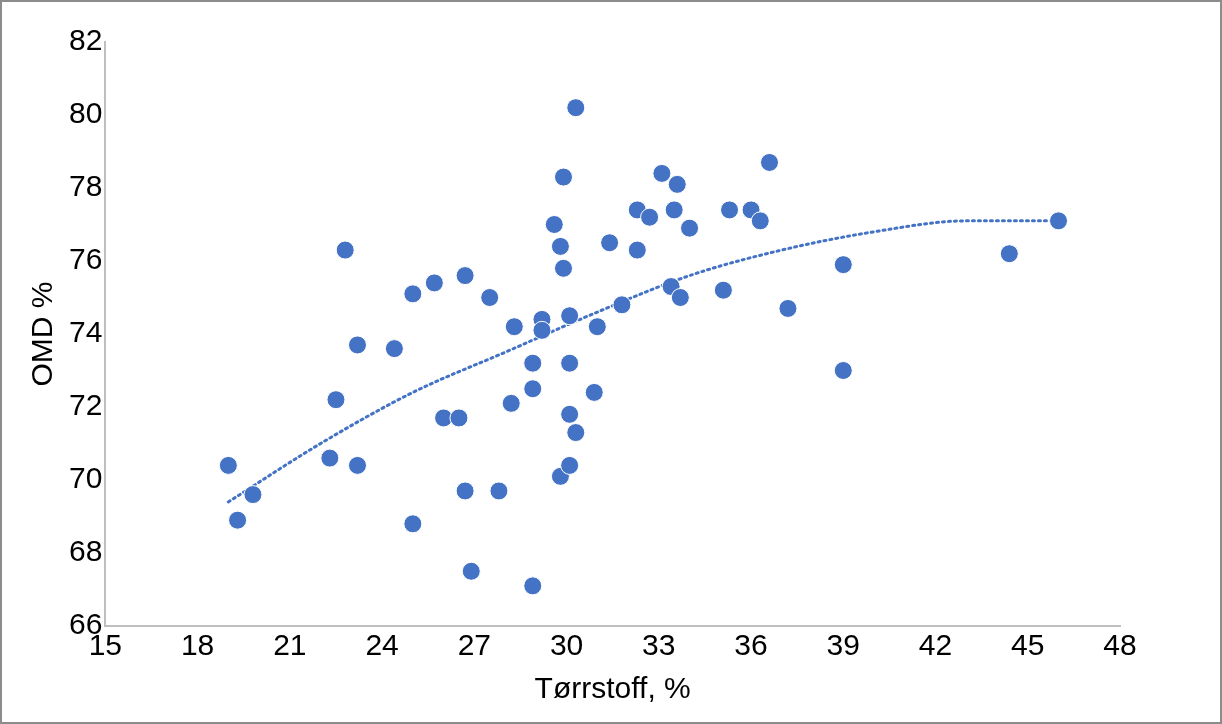 This screenshot has height=724, width=1222. What do you see at coordinates (85, 186) in the screenshot?
I see `y-tick-label: 78` at bounding box center [85, 186].